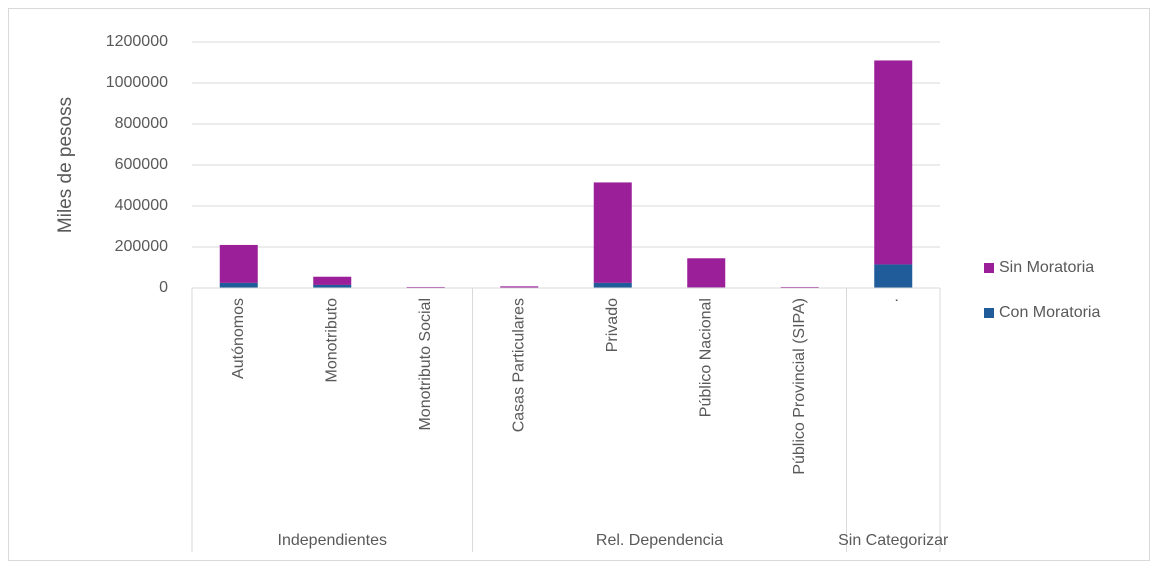 The height and width of the screenshot is (562, 1155). Describe the element at coordinates (1049, 312) in the screenshot. I see `legend-label: Con Moratoria` at that location.